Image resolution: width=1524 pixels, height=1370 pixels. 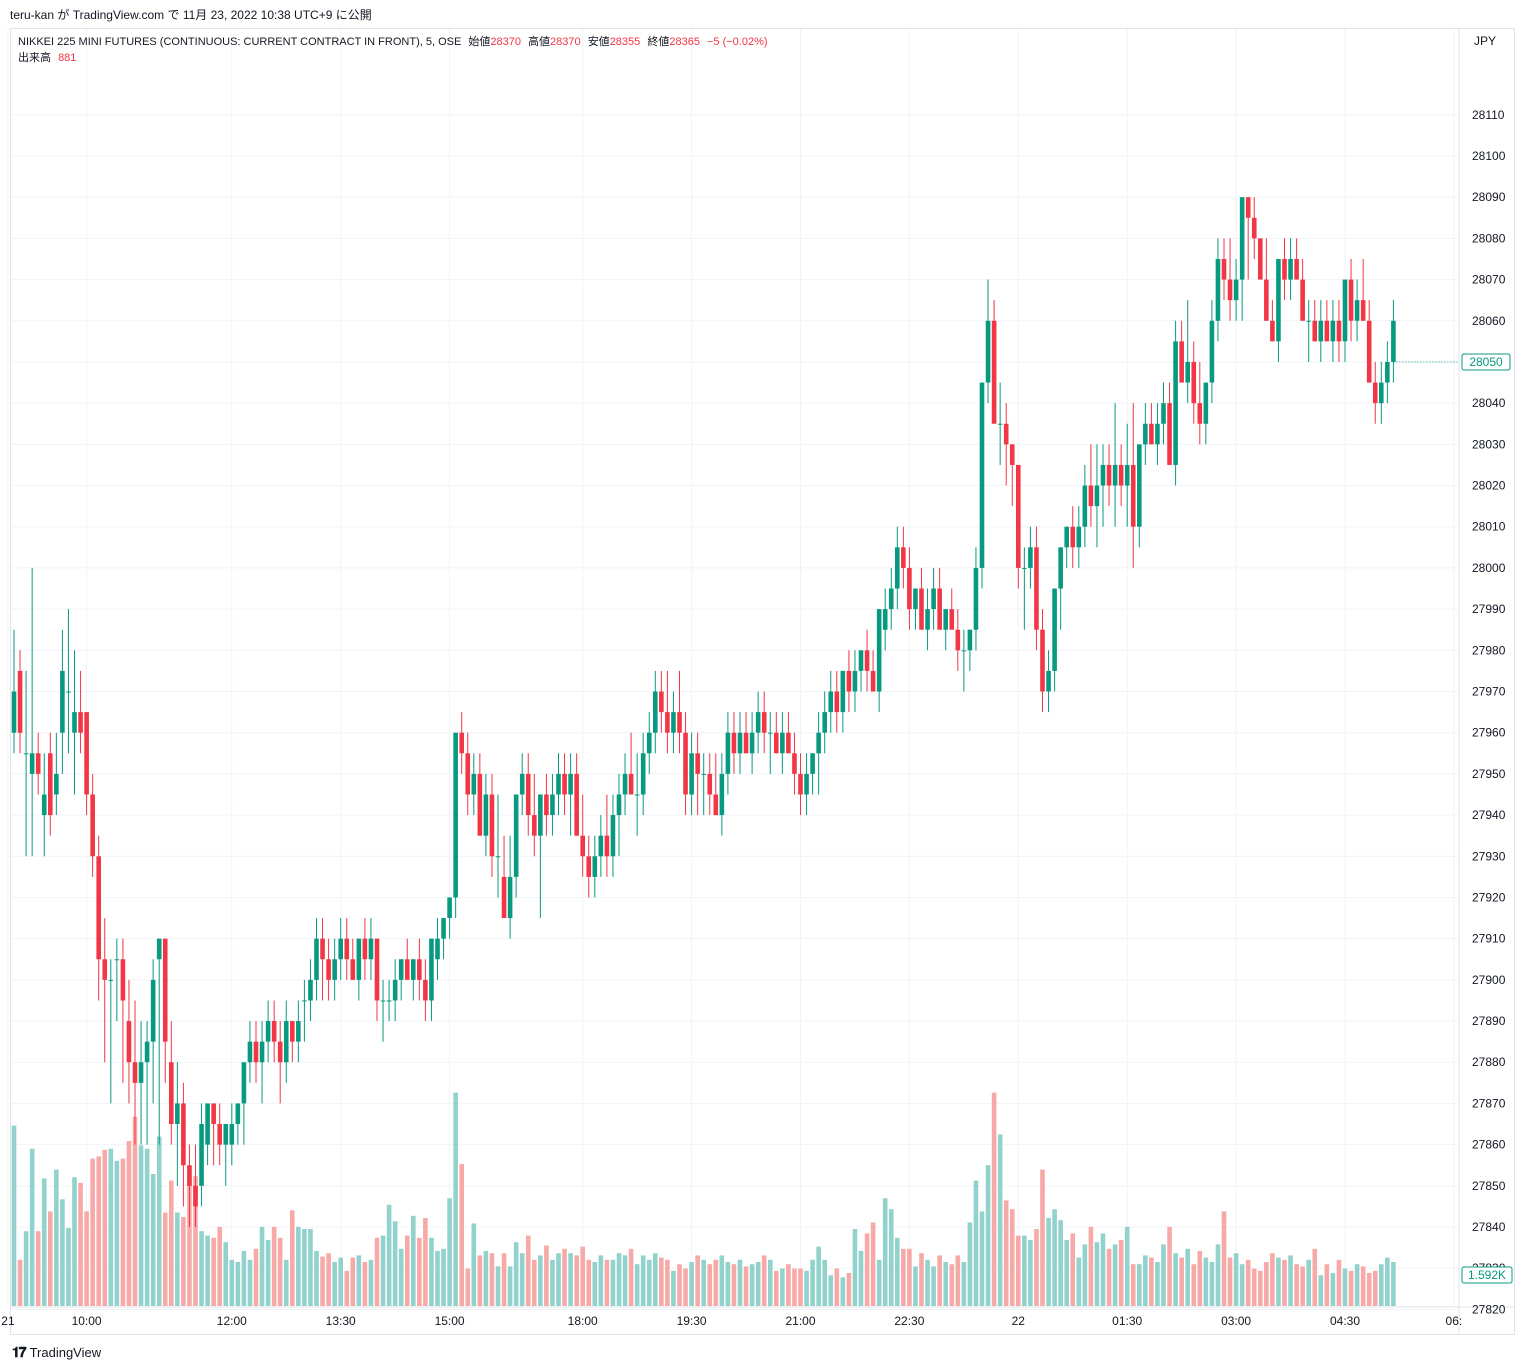 What do you see at coordinates (67, 58) in the screenshot?
I see `legend-volume-value: 881` at bounding box center [67, 58].